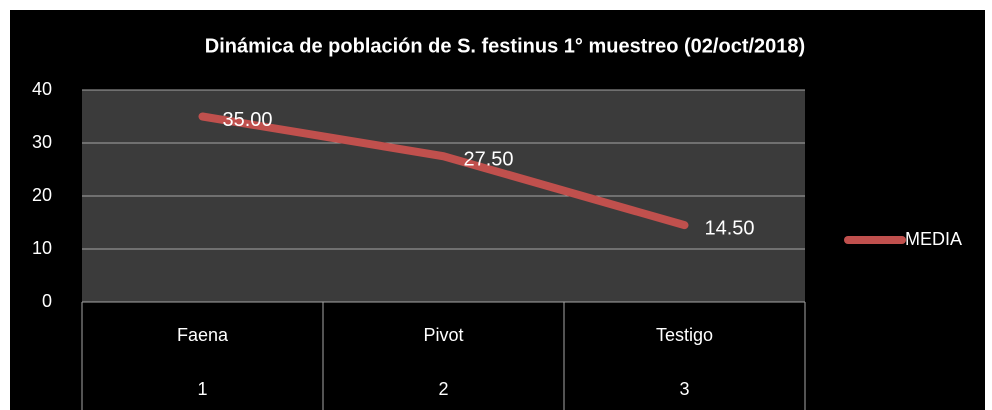 Image resolution: width=992 pixels, height=410 pixels. I want to click on data-label: 35.00, so click(248, 120).